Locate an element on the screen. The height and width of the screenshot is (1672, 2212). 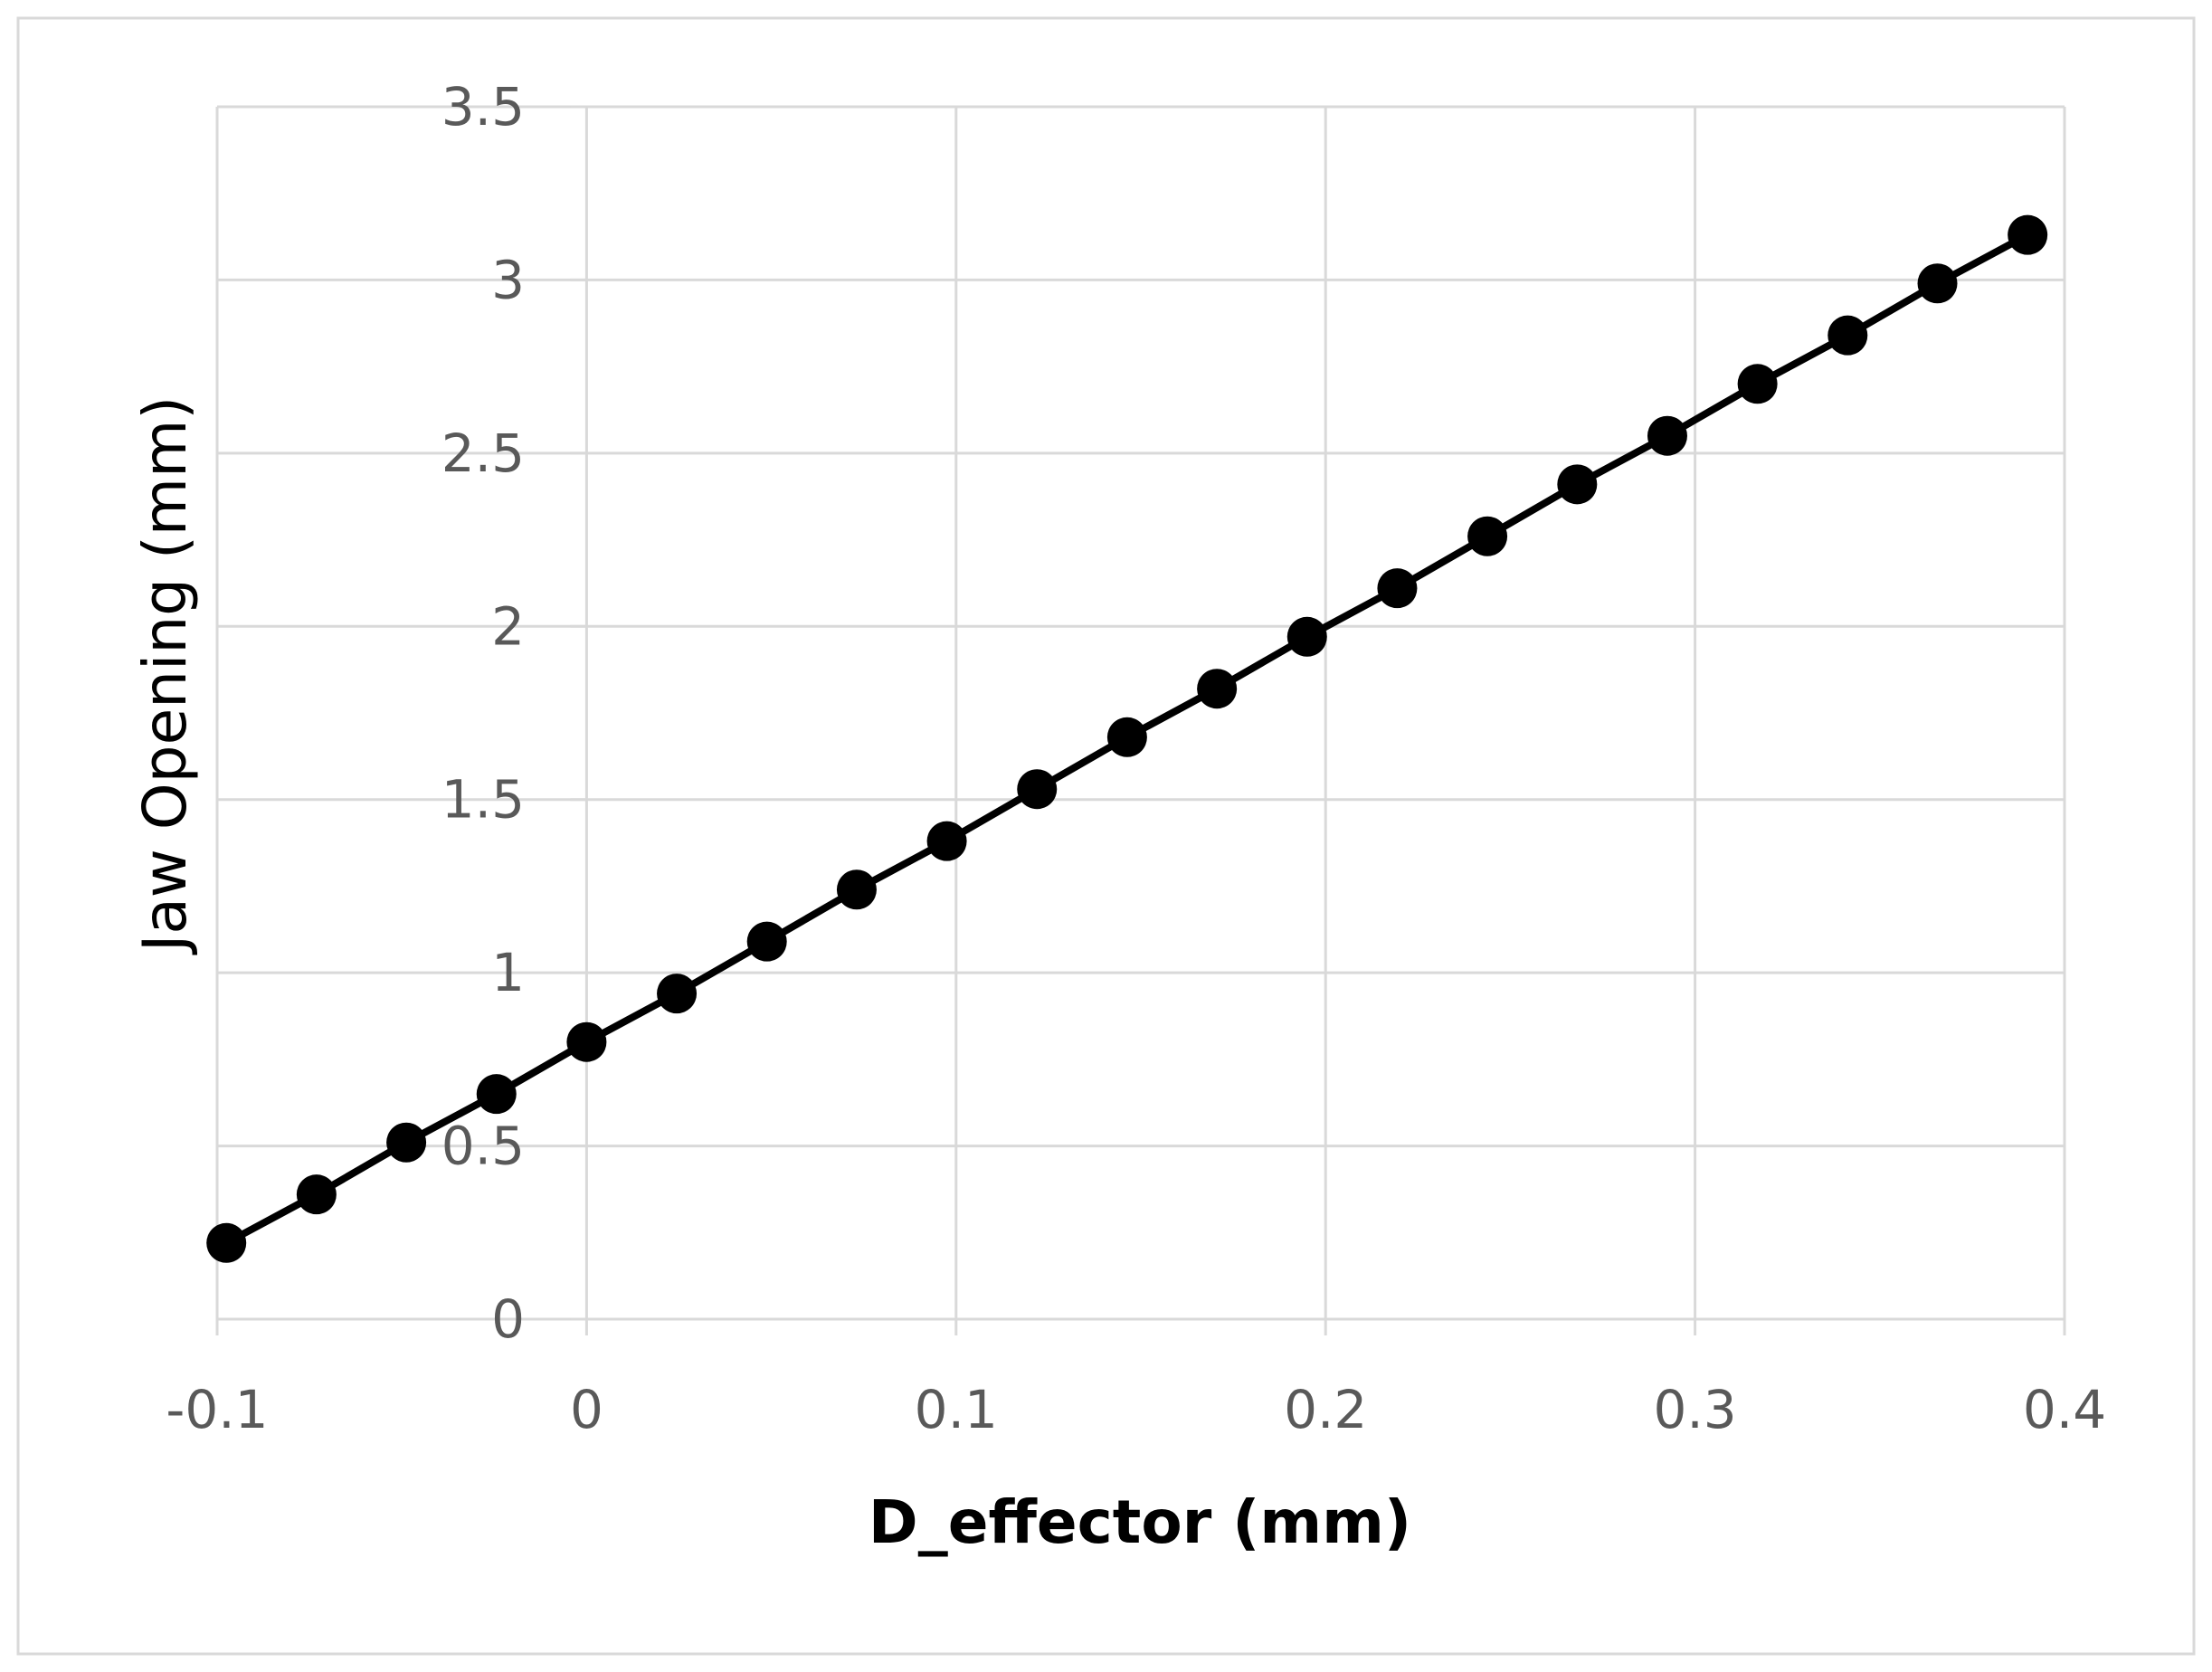
x-tick-labels: -0.1 0 0.1 0.2 0.3 0.4 is located at coordinates (1136, 1409).